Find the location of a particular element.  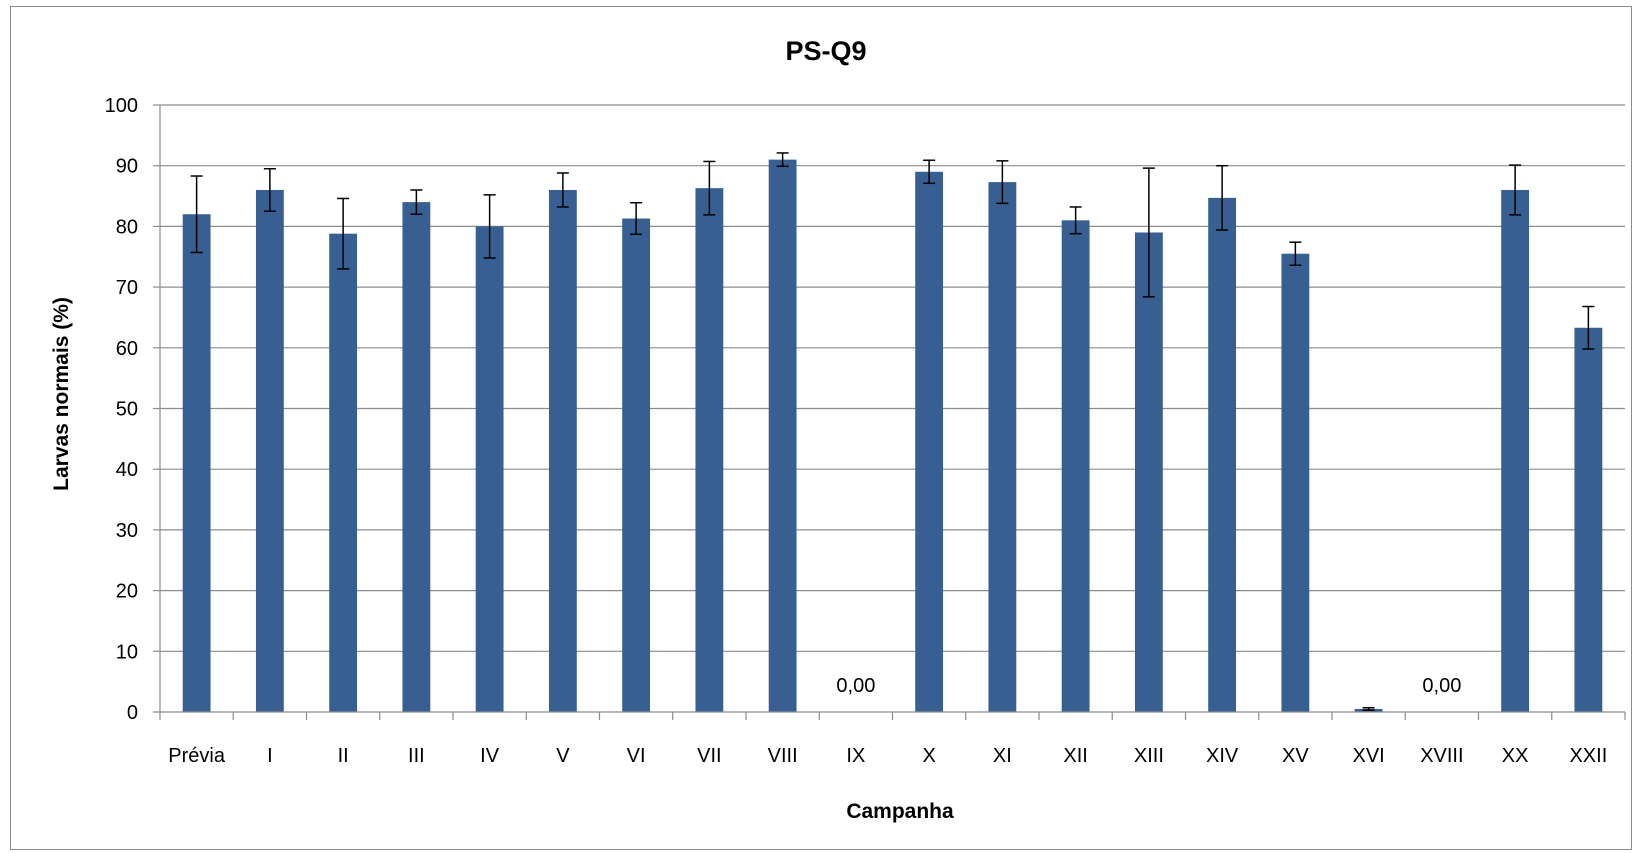

y-tick-label: 100 is located at coordinates (121, 106).